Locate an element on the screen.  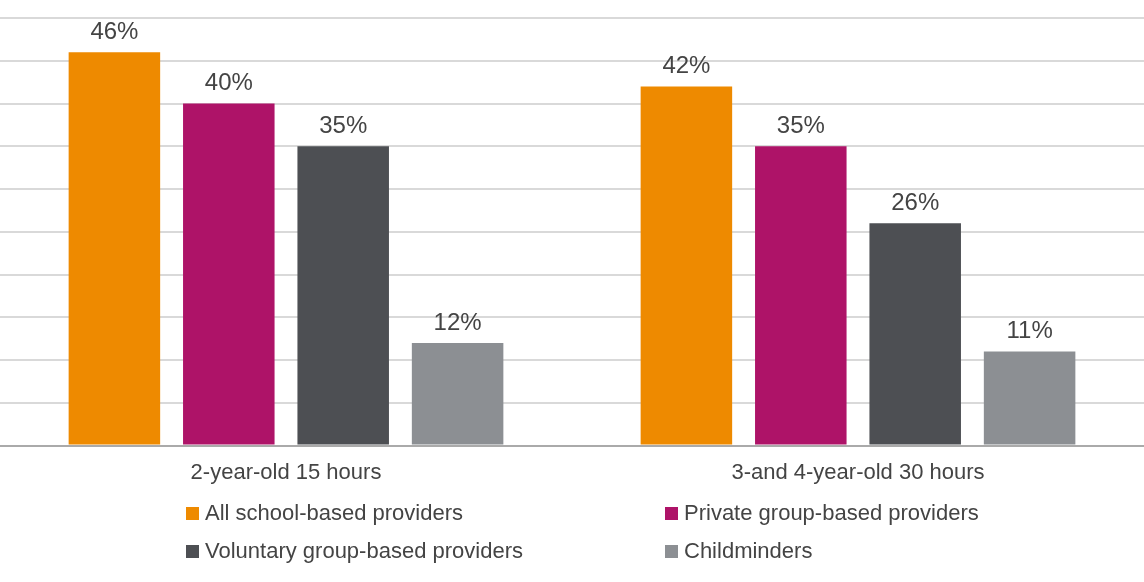
data-label: 12% is located at coordinates (457, 321).